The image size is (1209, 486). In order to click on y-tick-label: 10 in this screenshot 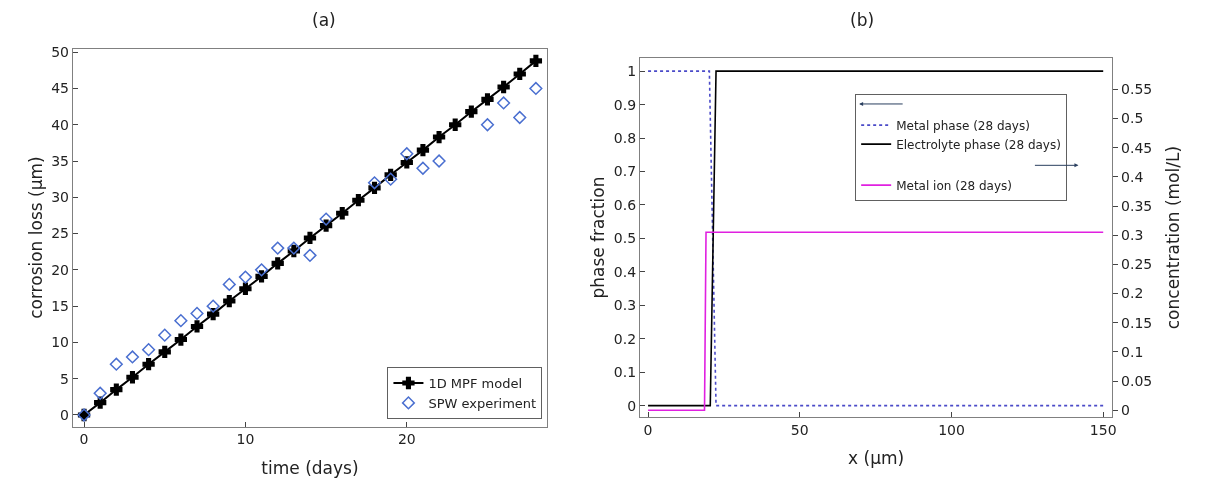, I will do `click(60, 342)`.